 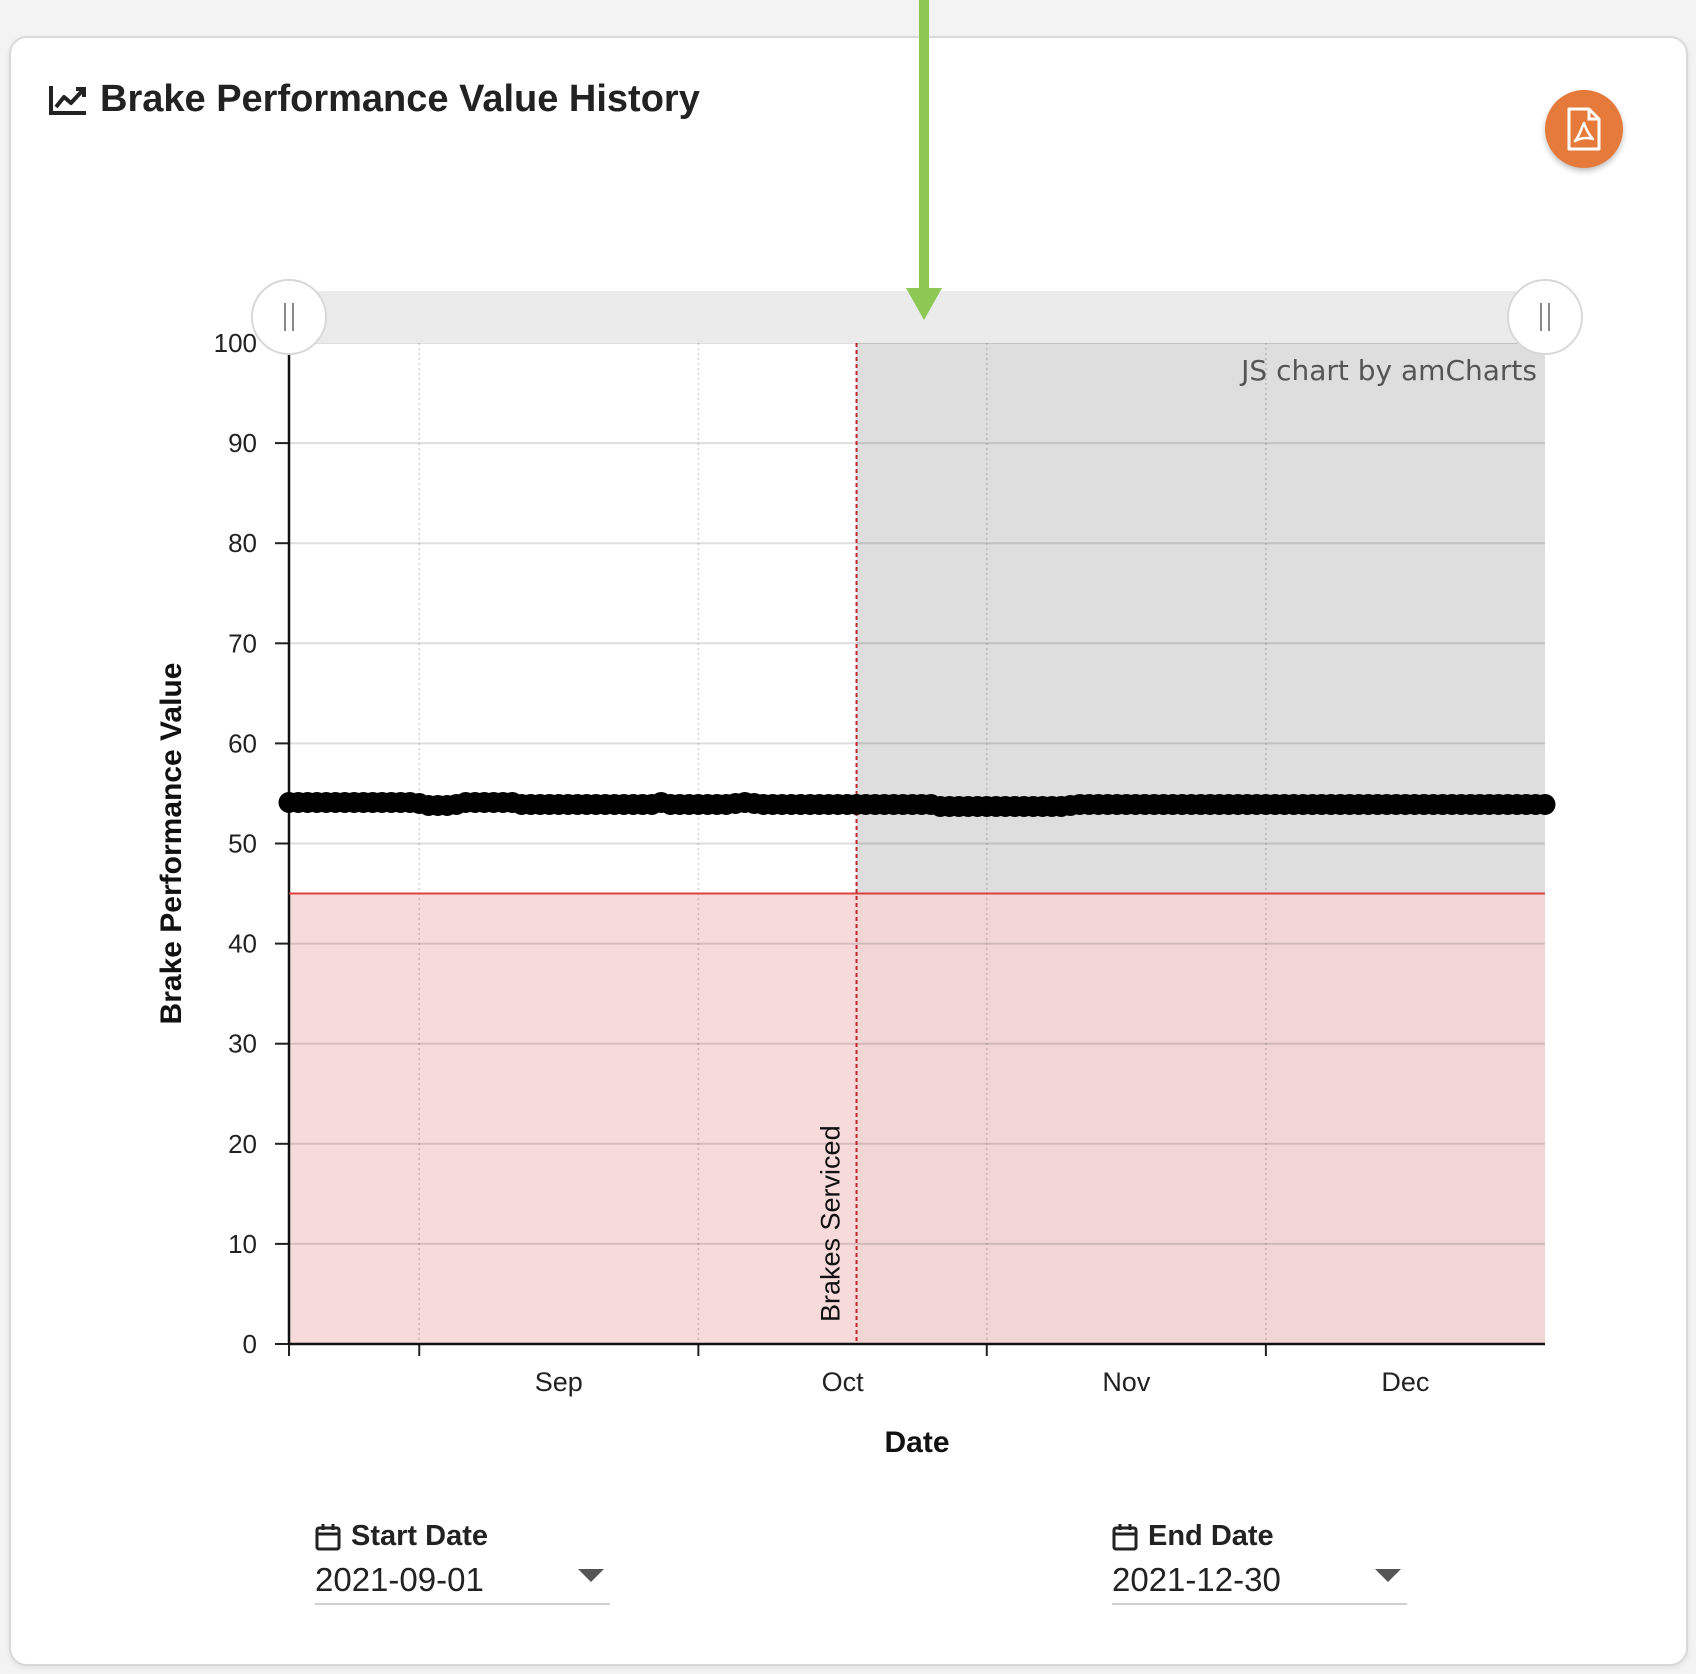 I want to click on x-tick-label: Oct, so click(x=843, y=1382).